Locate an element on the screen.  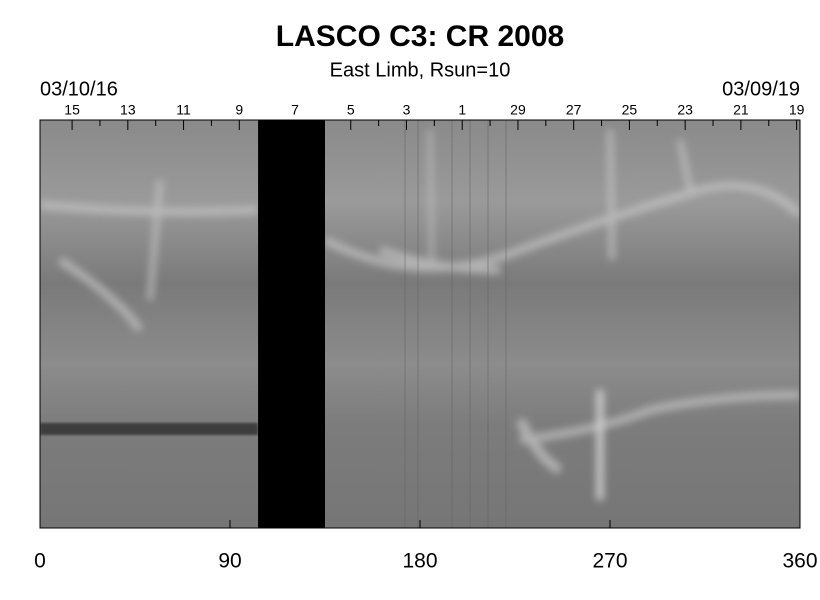
x-tick-label: 90 is located at coordinates (229, 561).